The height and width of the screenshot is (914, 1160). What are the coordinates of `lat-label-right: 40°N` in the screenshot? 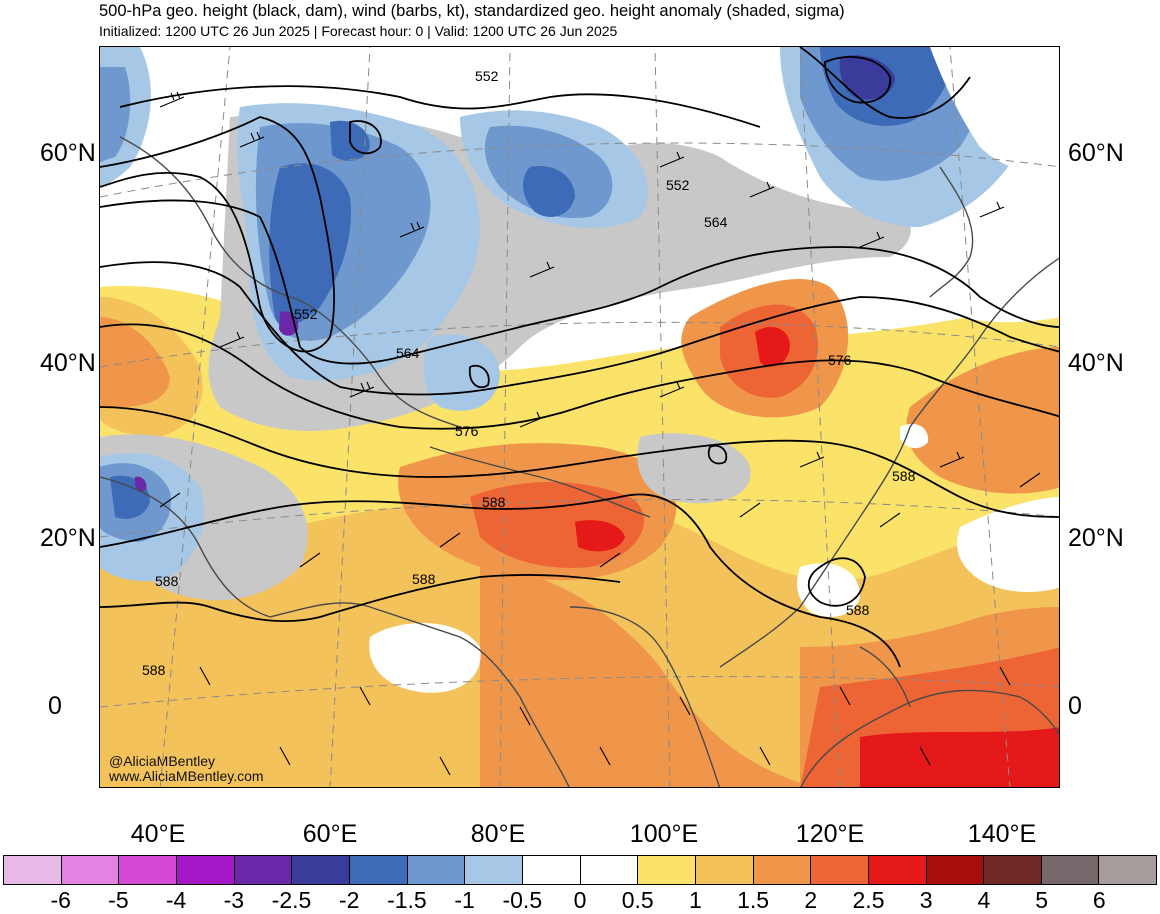 It's located at (1096, 363).